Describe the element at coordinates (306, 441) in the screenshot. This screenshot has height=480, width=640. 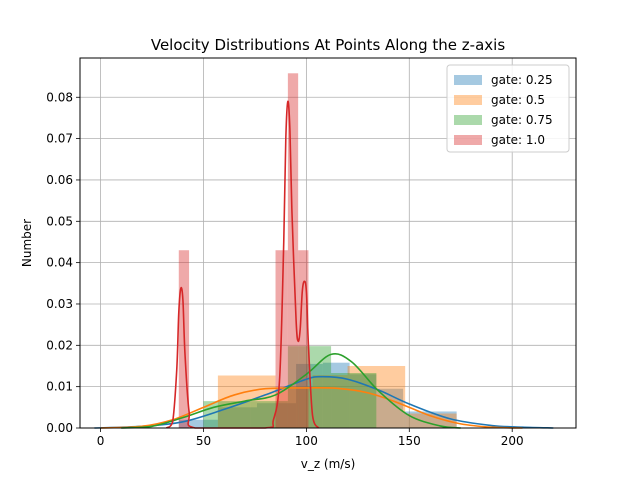
I see `x-tick-label: 100` at that location.